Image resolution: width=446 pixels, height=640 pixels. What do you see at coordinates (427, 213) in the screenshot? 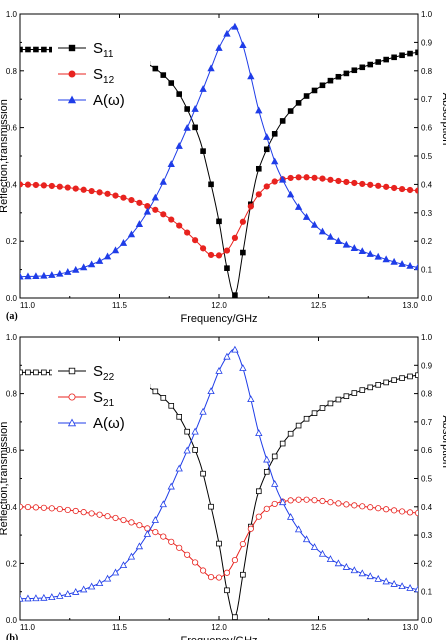
I see `y2-tick-label: 0.3` at bounding box center [427, 213].